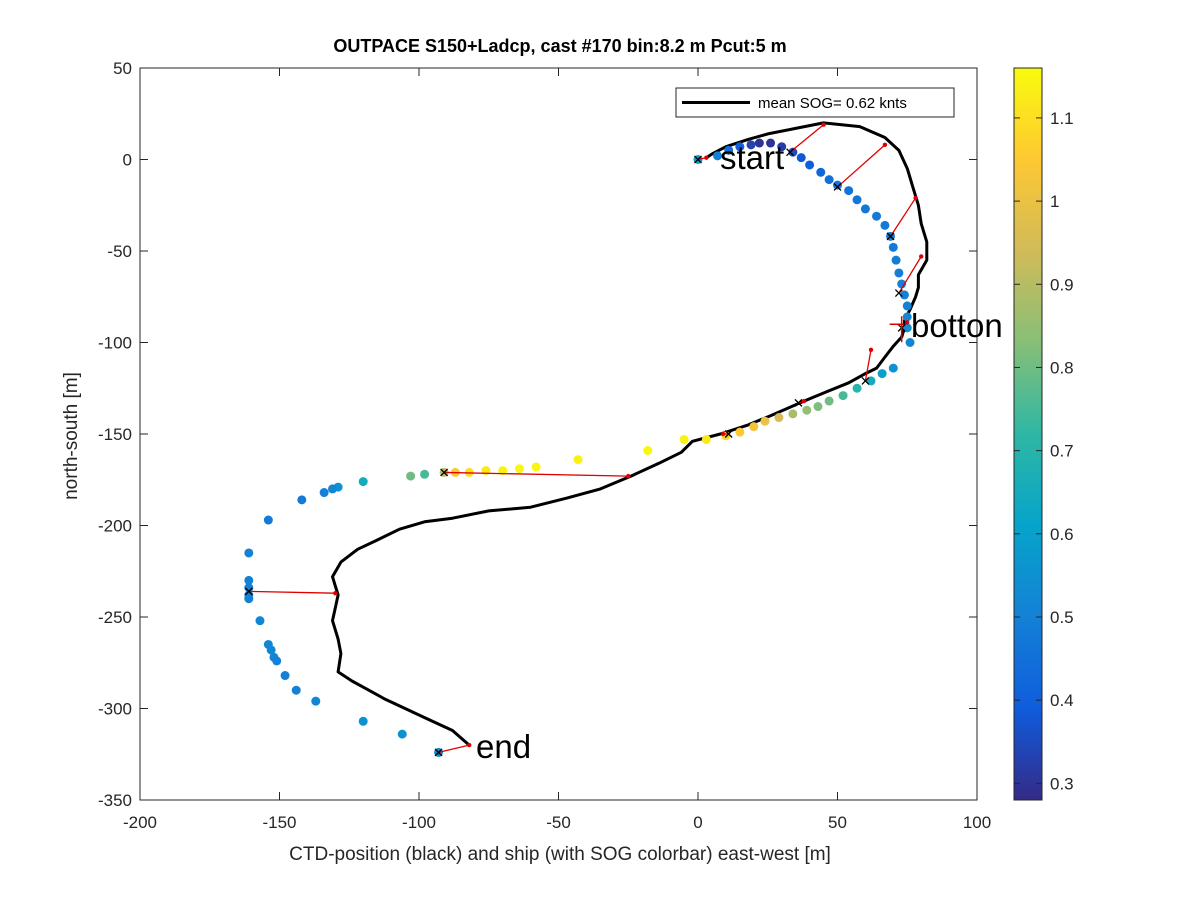 The width and height of the screenshot is (1200, 900). Describe the element at coordinates (115, 526) in the screenshot. I see `y-tick-label: -200` at that location.